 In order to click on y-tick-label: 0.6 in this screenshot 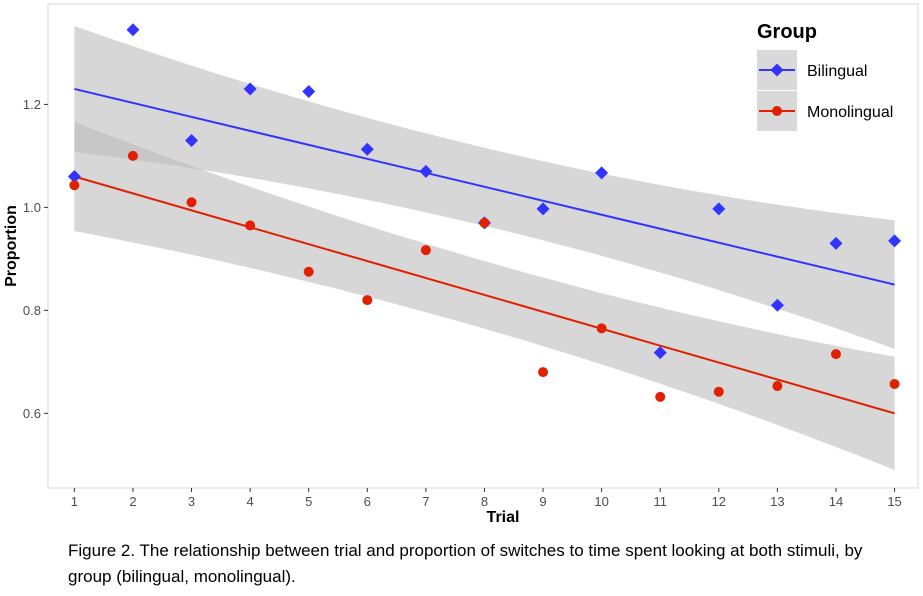, I will do `click(32, 413)`.